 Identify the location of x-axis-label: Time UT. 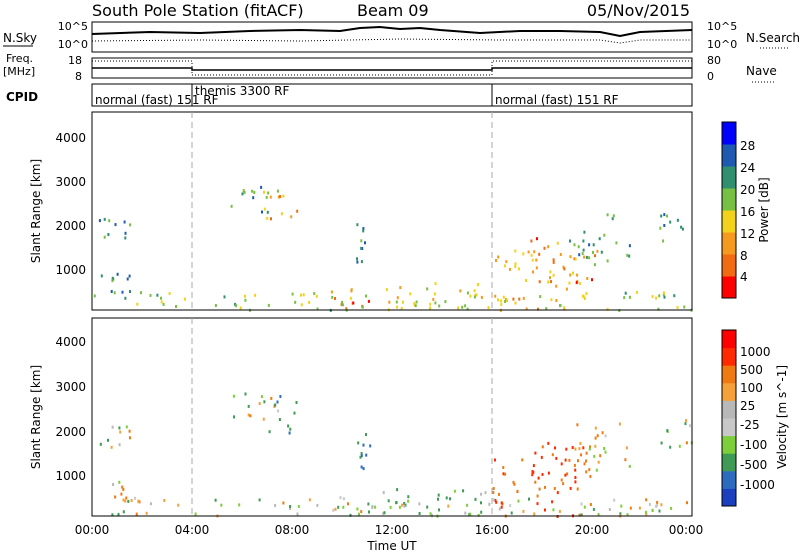
(391, 546).